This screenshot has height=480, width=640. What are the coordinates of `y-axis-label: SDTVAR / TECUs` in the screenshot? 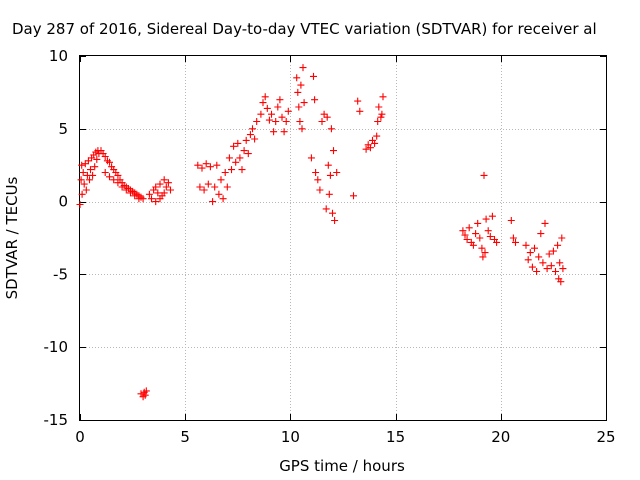 It's located at (12, 237).